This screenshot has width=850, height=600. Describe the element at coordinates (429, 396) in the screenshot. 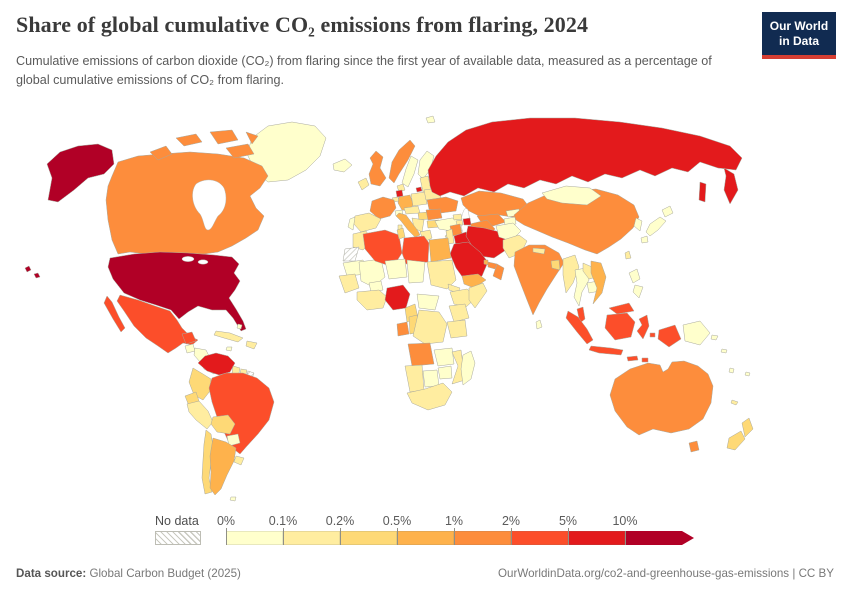

I see `country-south-africa` at that location.